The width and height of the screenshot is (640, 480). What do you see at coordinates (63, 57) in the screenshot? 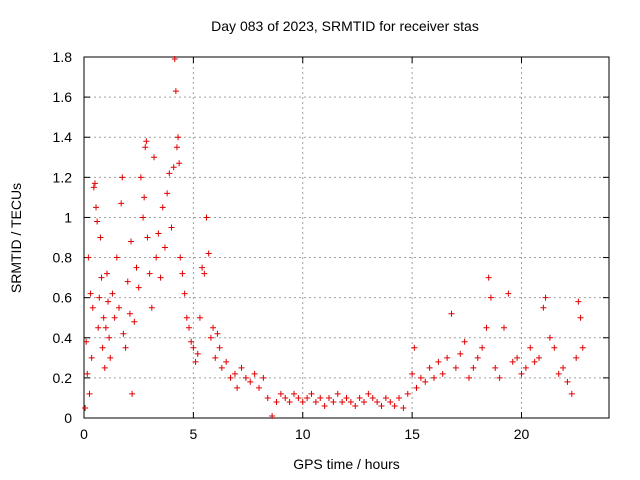
I see `y-tick-label: 1.8` at bounding box center [63, 57].